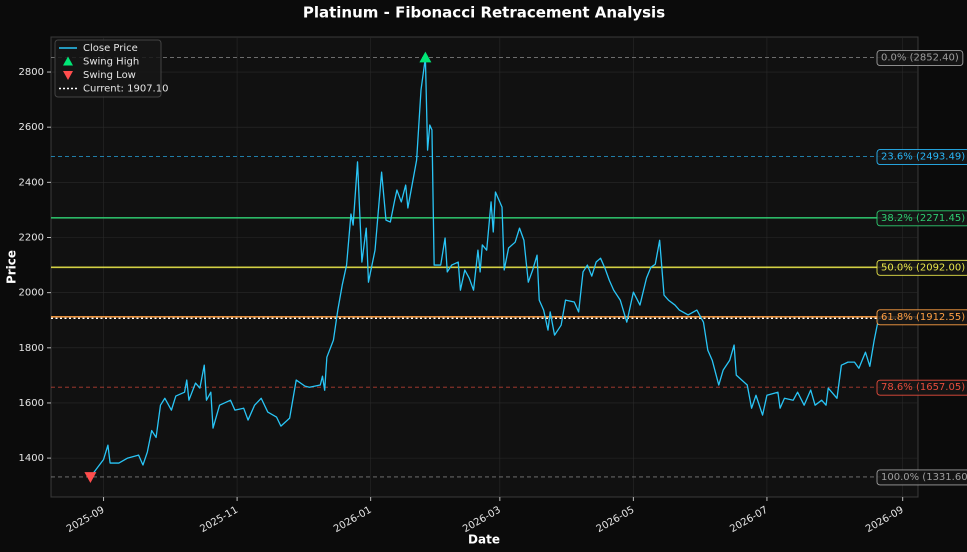  I want to click on y-tick-label: 2200, so click(31, 237).